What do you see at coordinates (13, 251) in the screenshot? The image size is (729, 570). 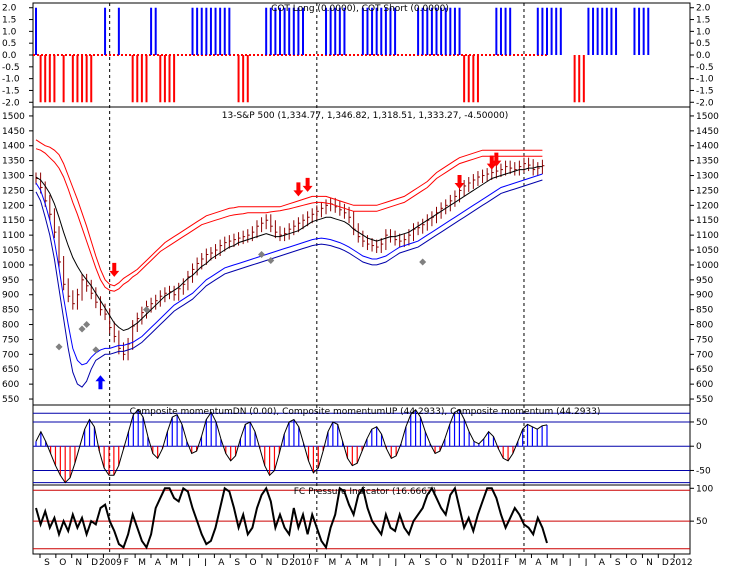 I see `y-tick-label-left: 1050` at bounding box center [13, 251].